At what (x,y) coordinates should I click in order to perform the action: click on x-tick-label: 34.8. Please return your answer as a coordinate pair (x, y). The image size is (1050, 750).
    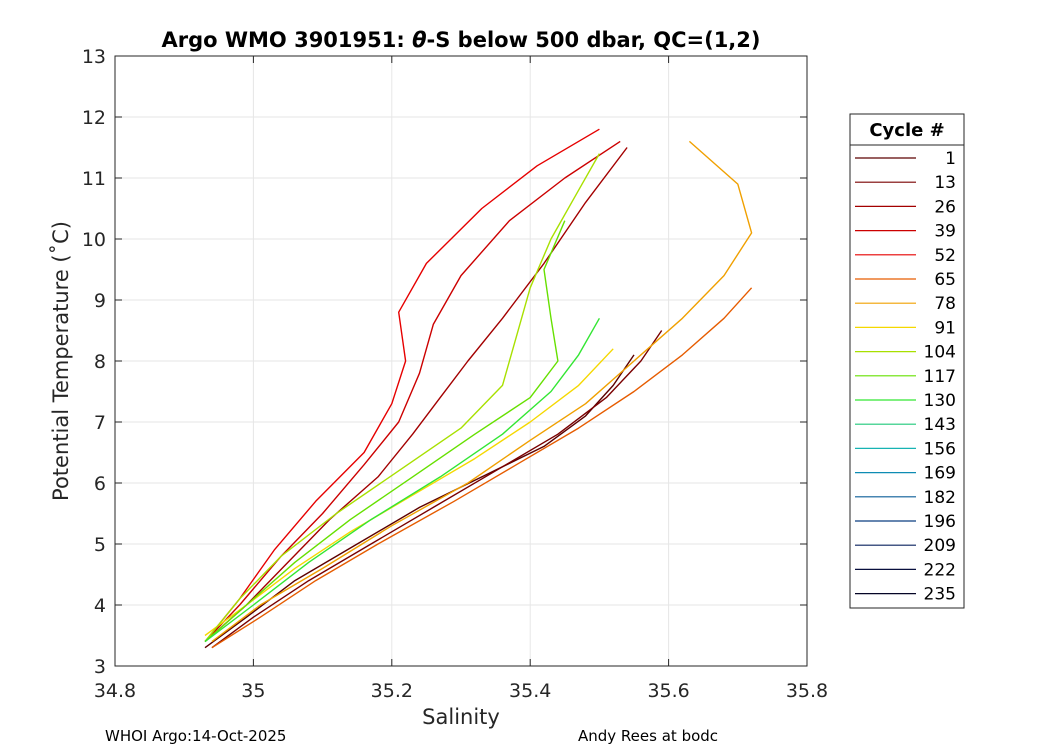
    Looking at the image, I should click on (115, 691).